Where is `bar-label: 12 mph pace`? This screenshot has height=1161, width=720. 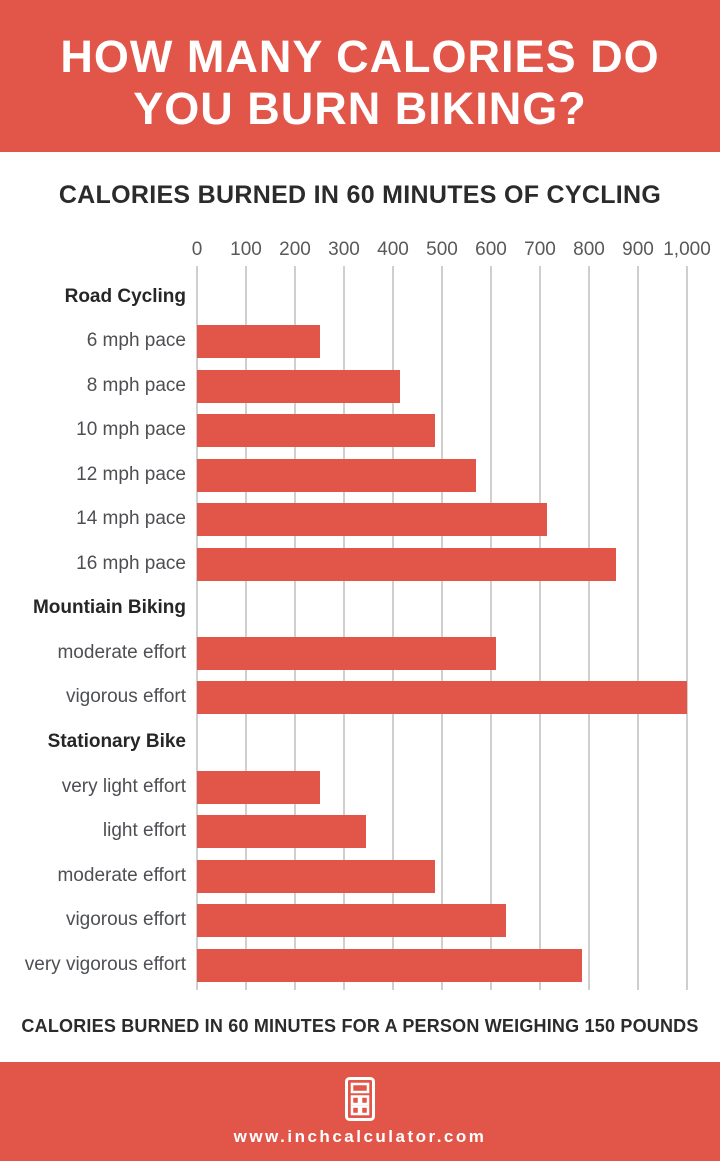
bar-label: 12 mph pace is located at coordinates (131, 474).